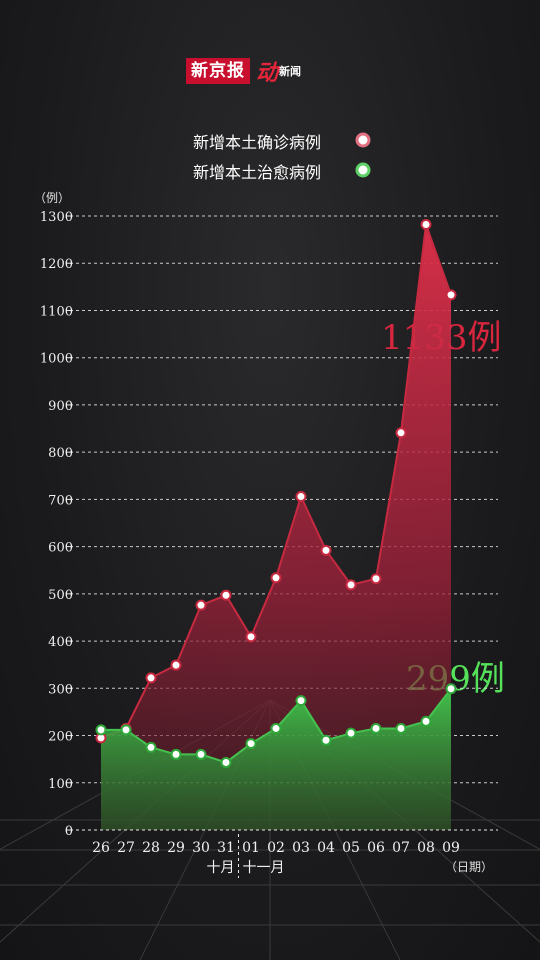 The height and width of the screenshot is (960, 540). I want to click on x-tick-label: 04, so click(326, 848).